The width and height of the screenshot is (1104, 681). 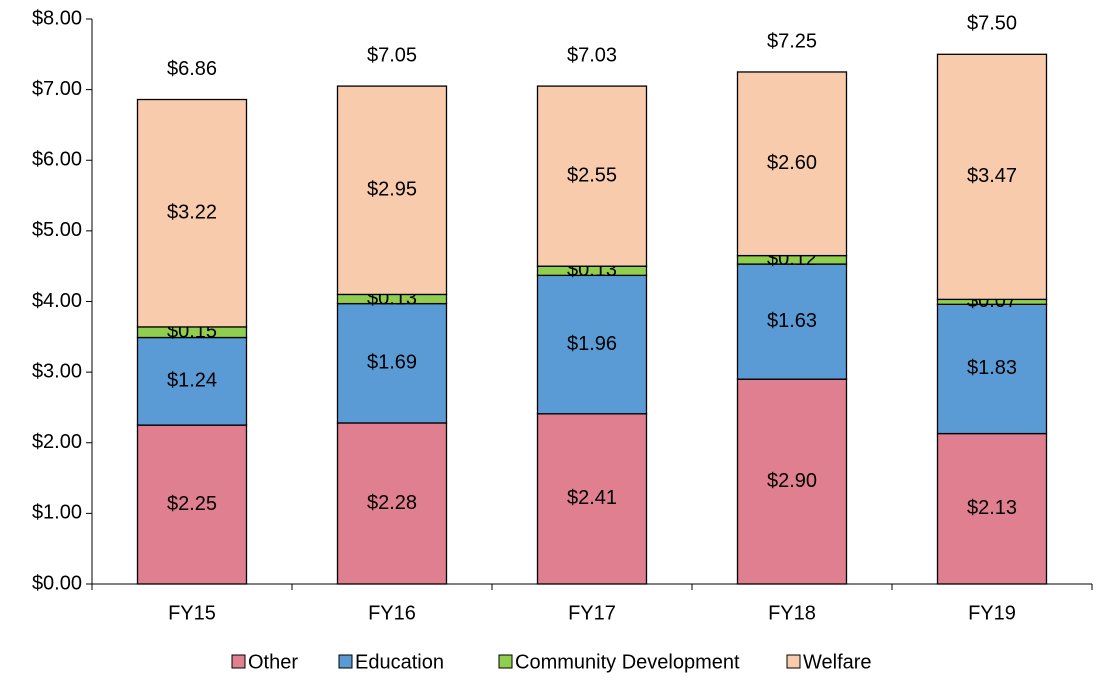 What do you see at coordinates (837, 662) in the screenshot?
I see `legend-label: Welfare` at bounding box center [837, 662].